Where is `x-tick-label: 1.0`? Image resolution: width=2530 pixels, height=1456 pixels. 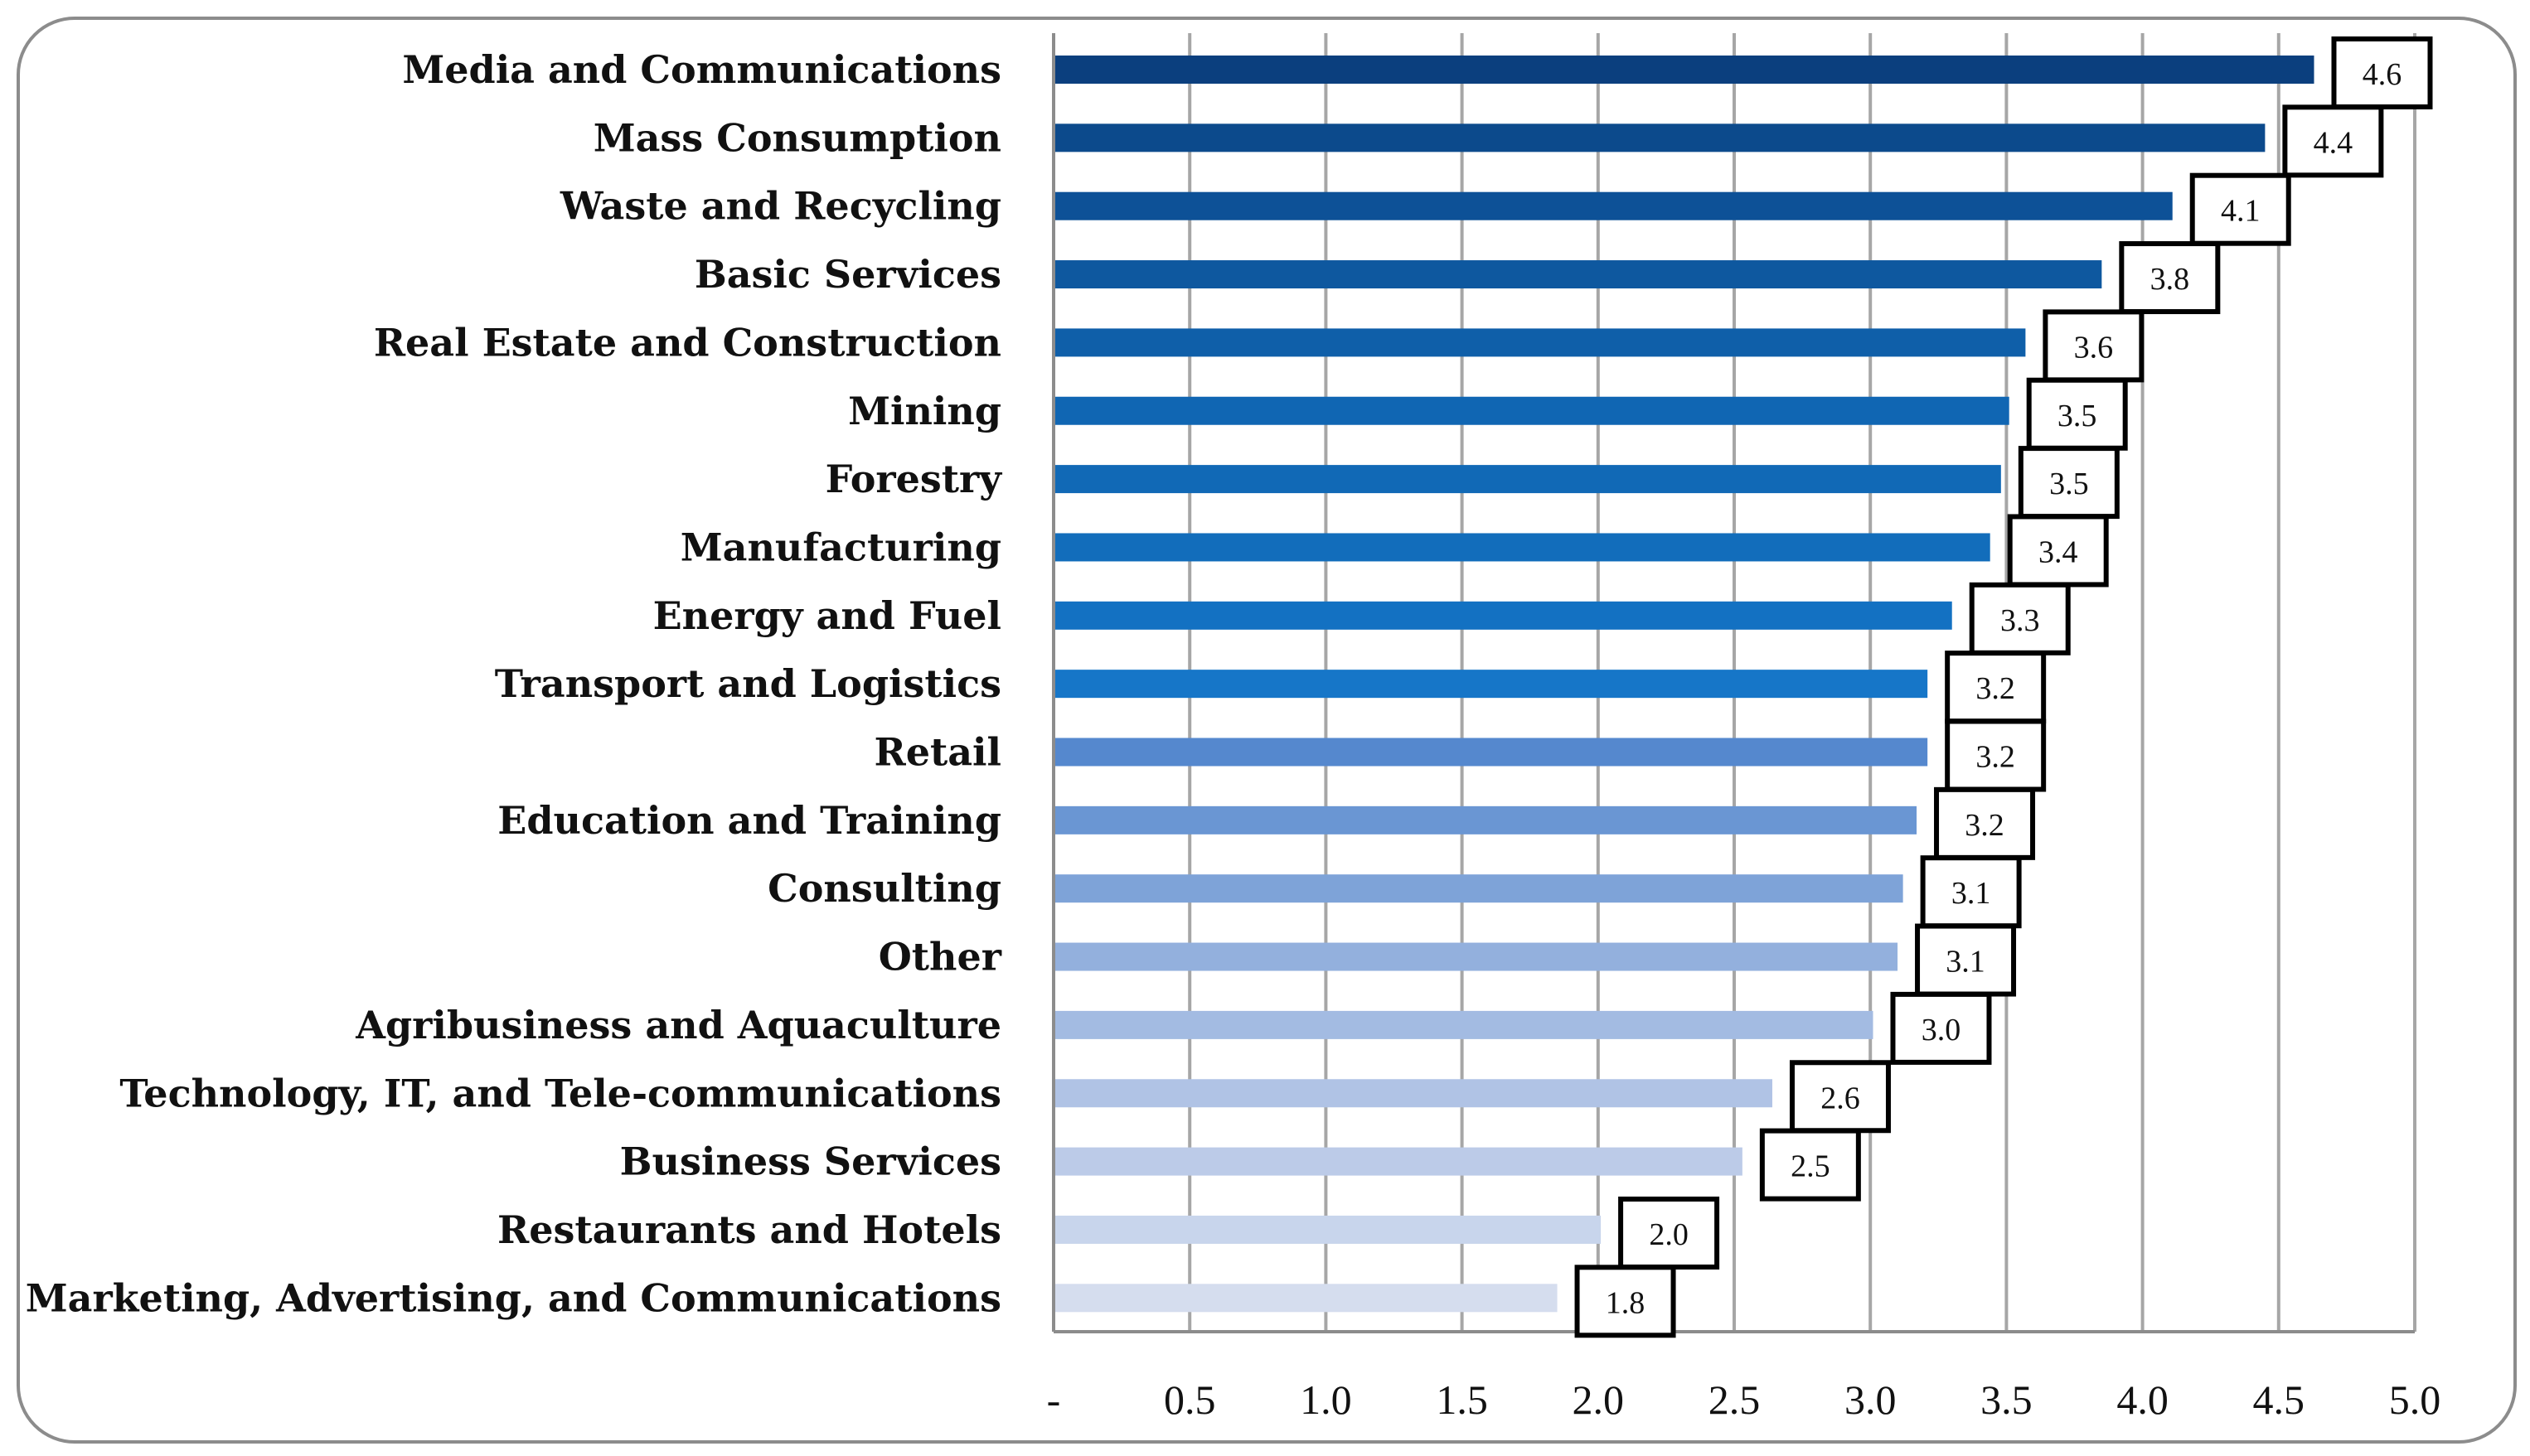 x-tick-label: 1.0 is located at coordinates (1326, 1399).